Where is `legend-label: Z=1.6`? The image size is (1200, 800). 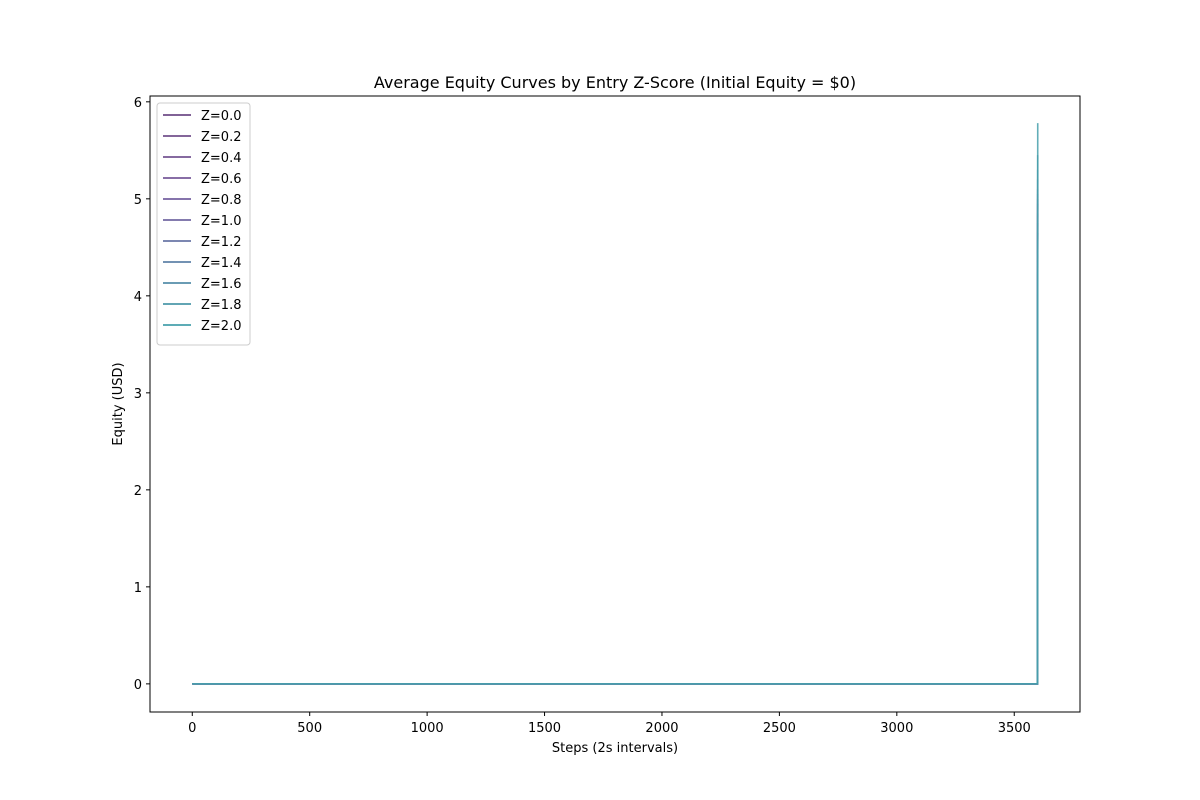 legend-label: Z=1.6 is located at coordinates (221, 284).